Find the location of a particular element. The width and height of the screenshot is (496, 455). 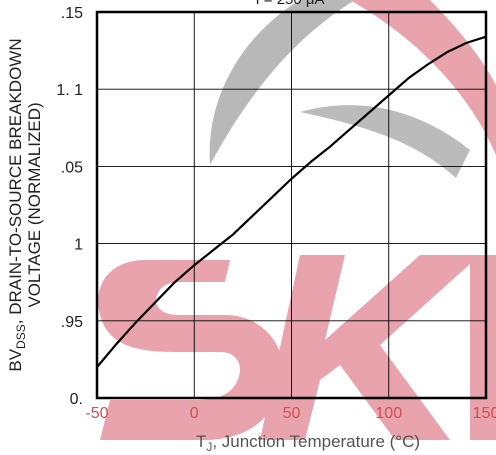

y-axis-label-line2: VOLTAGE (NORMALIZED) is located at coordinates (34, 204).